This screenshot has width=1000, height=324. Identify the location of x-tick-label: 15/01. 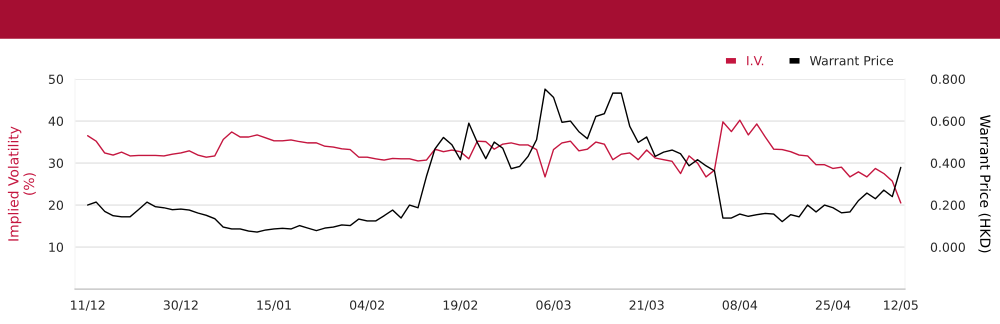
(274, 305).